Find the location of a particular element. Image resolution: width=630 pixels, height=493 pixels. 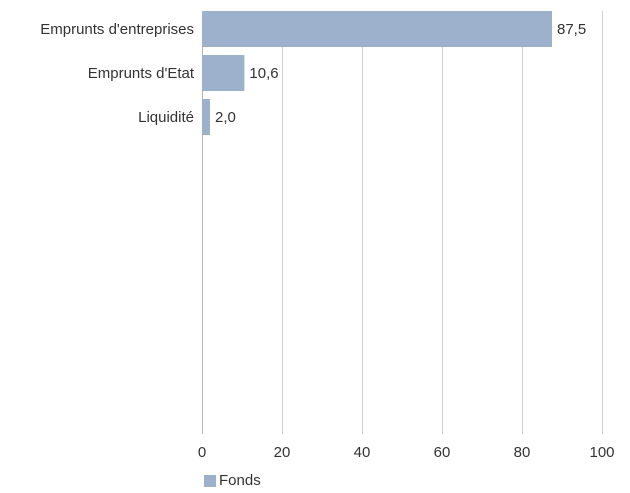

category-label: Emprunts d'Etat is located at coordinates (141, 73).